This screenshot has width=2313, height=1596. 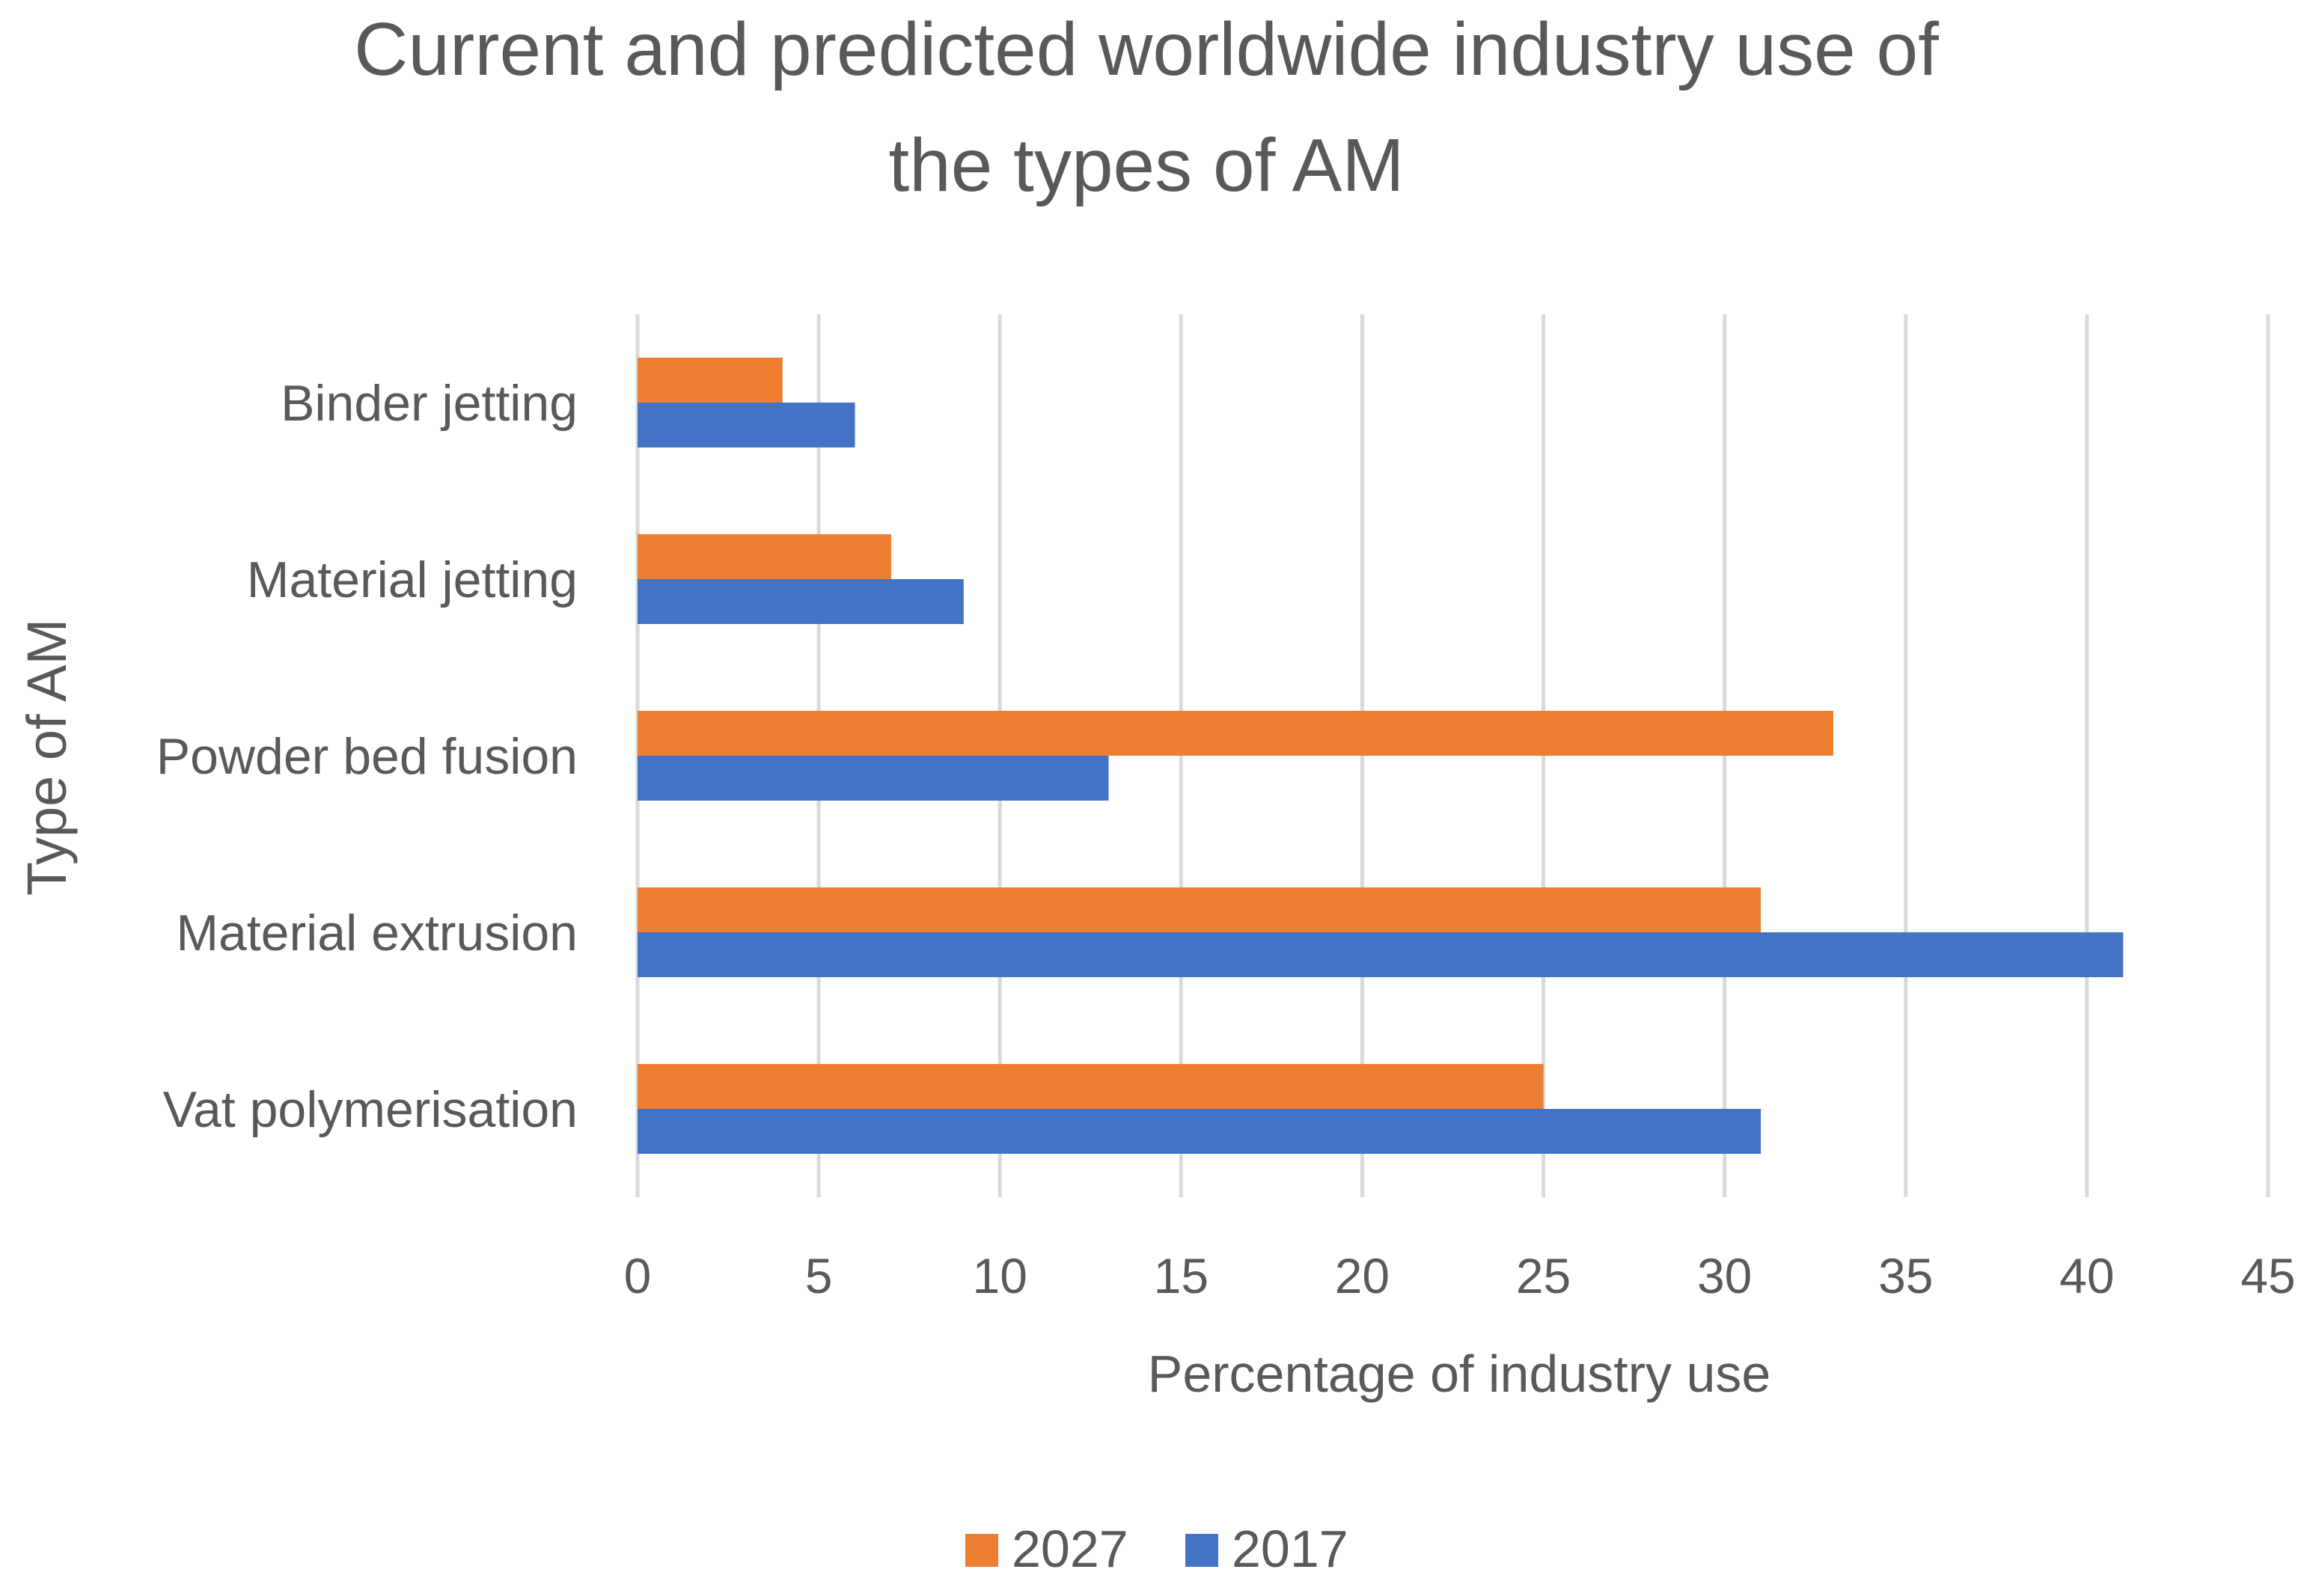 I want to click on x-tick-label-45: 45, so click(x=2267, y=1276).